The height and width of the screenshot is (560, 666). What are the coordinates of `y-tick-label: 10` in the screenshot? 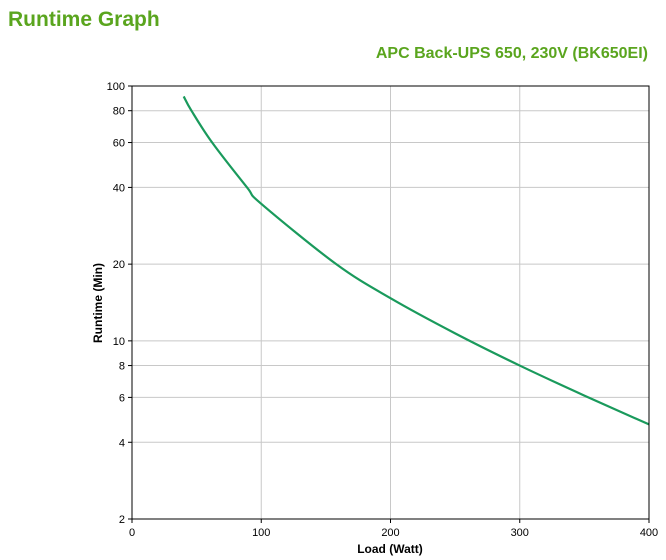 It's located at (119, 342).